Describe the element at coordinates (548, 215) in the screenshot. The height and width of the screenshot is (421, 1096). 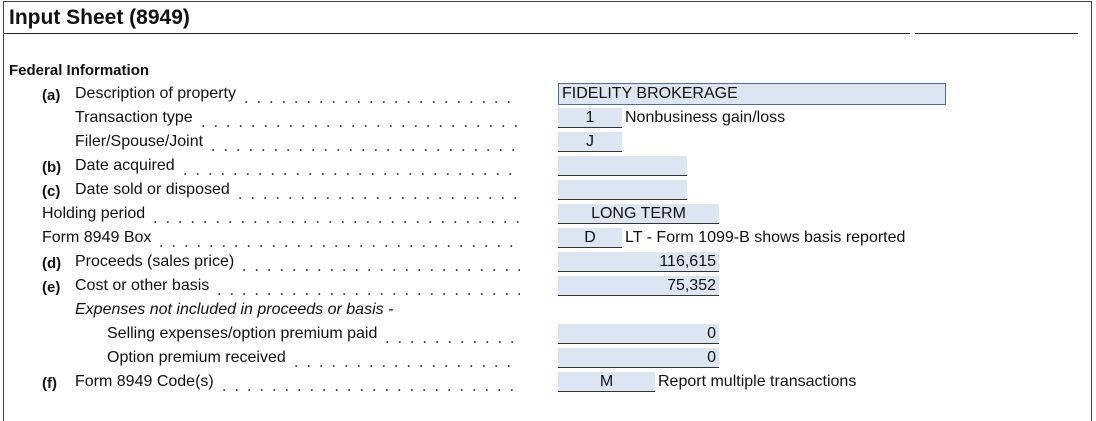
I see `form-row: Holding period LONG TERM` at that location.